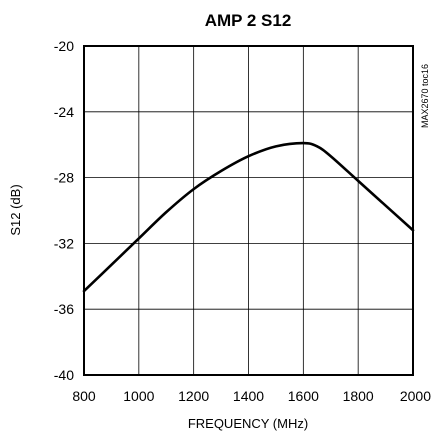  What do you see at coordinates (248, 20) in the screenshot?
I see `chart-title: AMP 2 S12` at bounding box center [248, 20].